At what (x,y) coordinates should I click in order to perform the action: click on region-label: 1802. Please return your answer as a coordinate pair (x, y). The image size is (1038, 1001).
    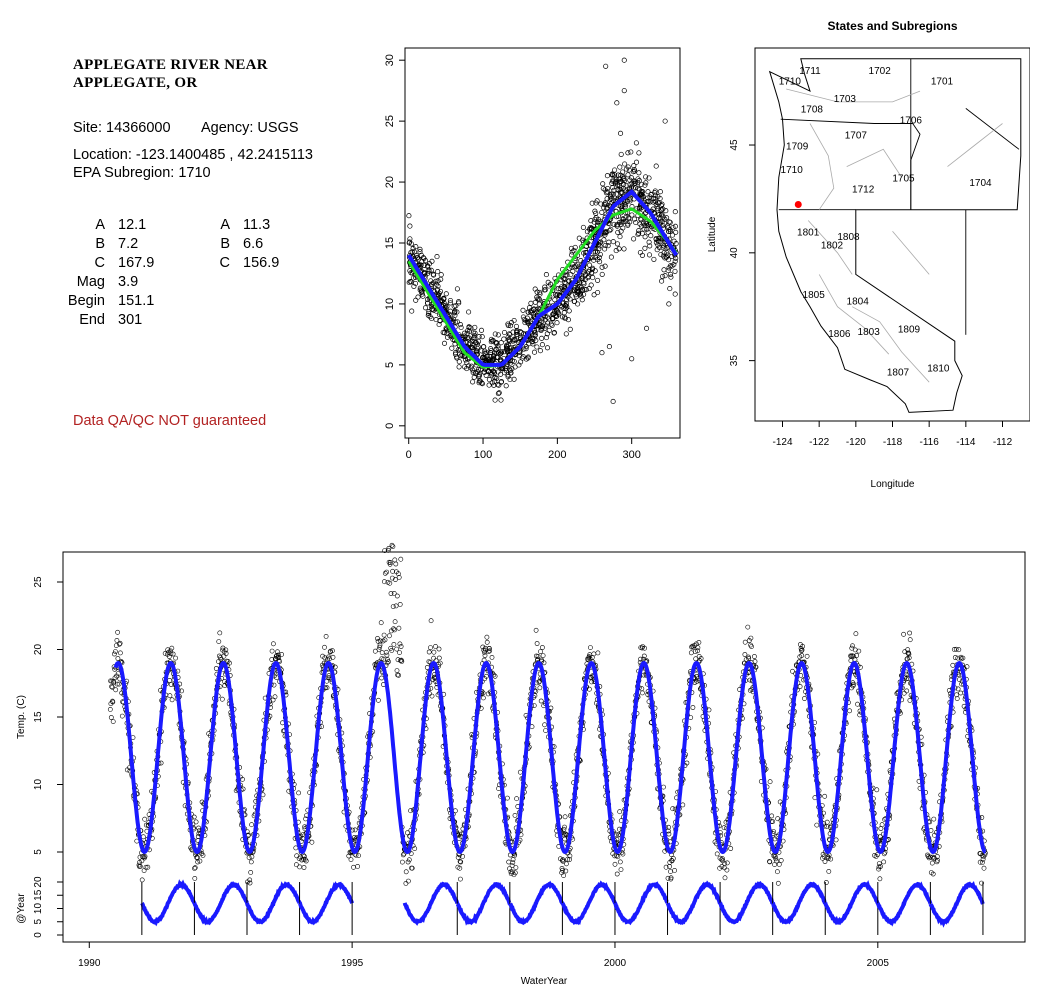
    Looking at the image, I should click on (832, 246).